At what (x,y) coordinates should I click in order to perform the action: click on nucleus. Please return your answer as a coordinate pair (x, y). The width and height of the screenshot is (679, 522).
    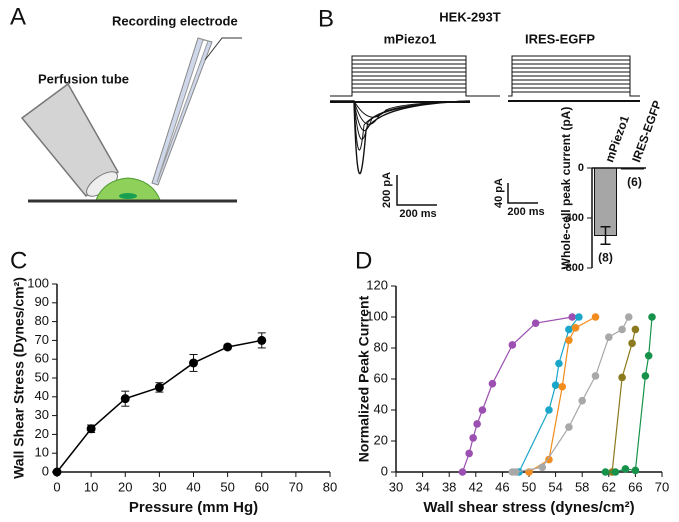
    Looking at the image, I should click on (128, 196).